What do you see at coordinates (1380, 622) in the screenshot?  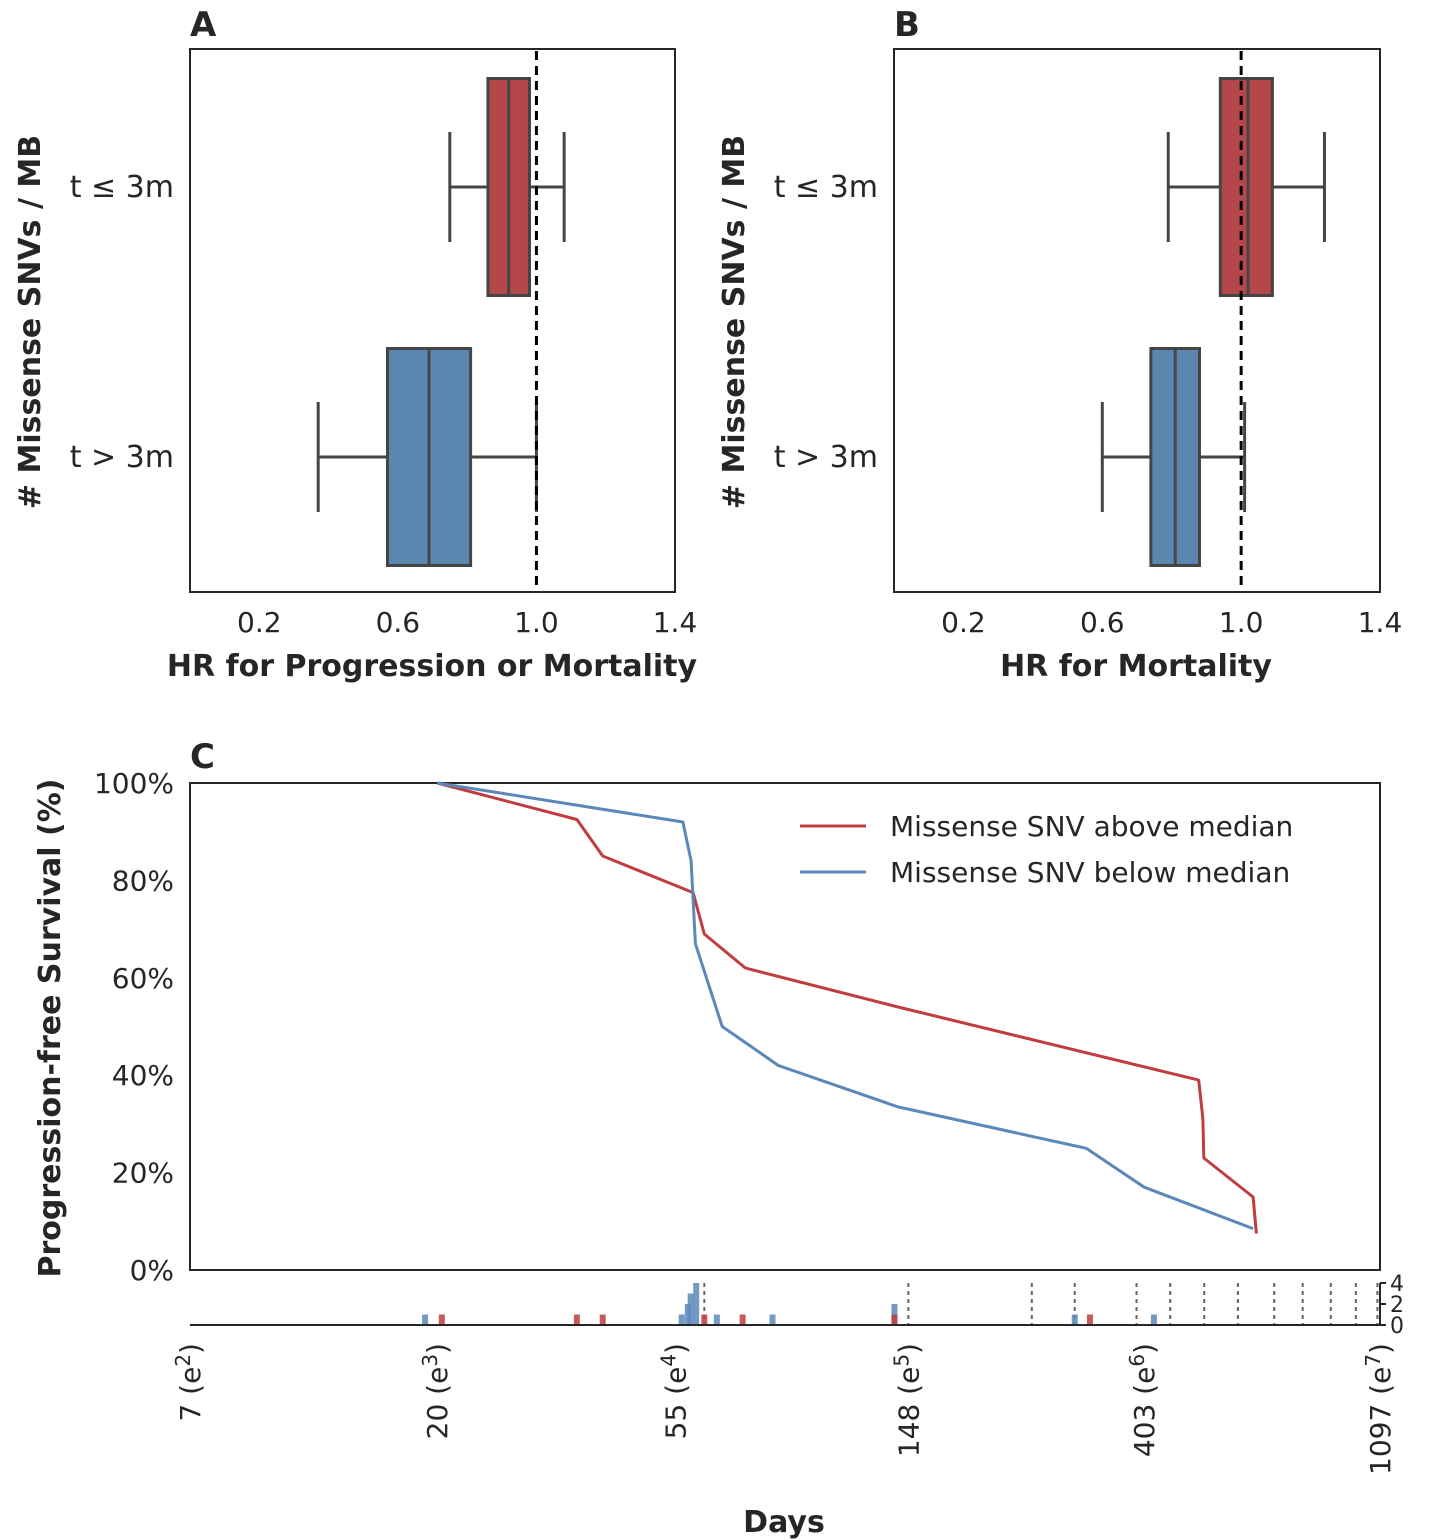 I see `panel-b-x-tick-label: 1.4` at bounding box center [1380, 622].